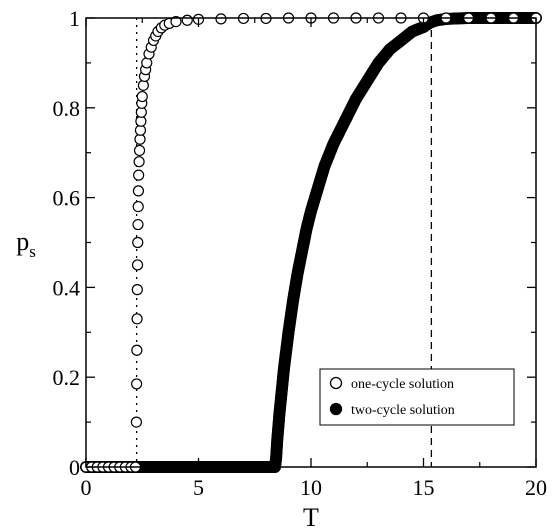 The width and height of the screenshot is (553, 531). I want to click on x-tick-label: 10, so click(311, 487).